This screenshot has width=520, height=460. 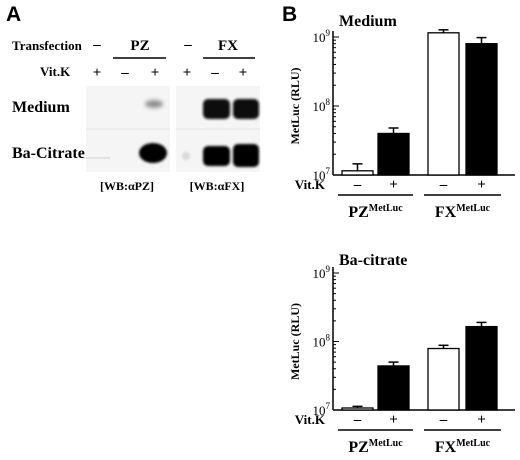 What do you see at coordinates (55, 71) in the screenshot?
I see `vitk-label-a: Vit.K` at bounding box center [55, 71].